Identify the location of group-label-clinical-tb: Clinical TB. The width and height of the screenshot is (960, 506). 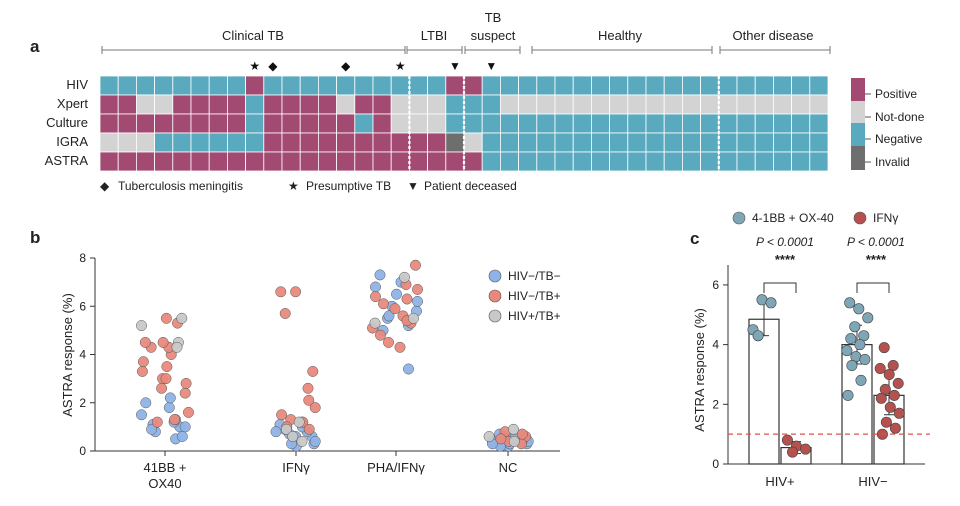
(253, 35).